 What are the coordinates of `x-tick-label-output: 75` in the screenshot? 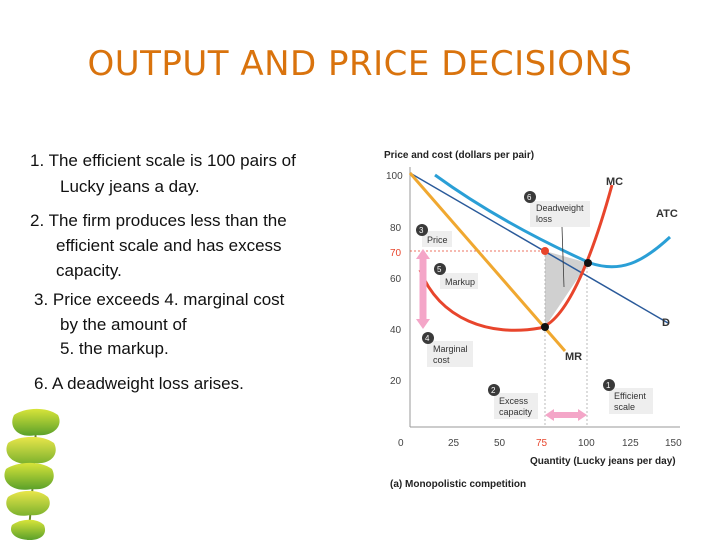 It's located at (542, 443).